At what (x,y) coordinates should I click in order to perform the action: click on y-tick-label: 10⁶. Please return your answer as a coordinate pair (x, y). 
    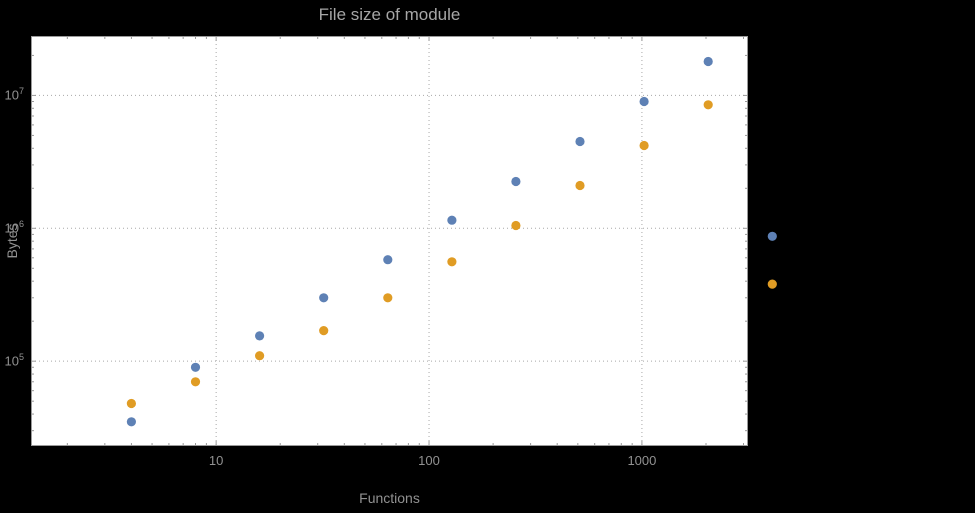
    Looking at the image, I should click on (14, 227).